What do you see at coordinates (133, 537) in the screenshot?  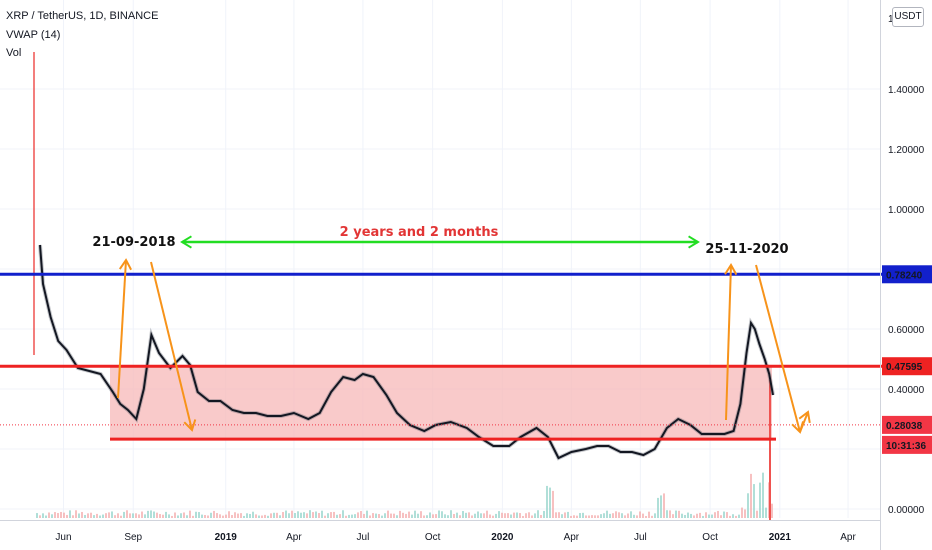 I see `x-tick-label: Sep` at bounding box center [133, 537].